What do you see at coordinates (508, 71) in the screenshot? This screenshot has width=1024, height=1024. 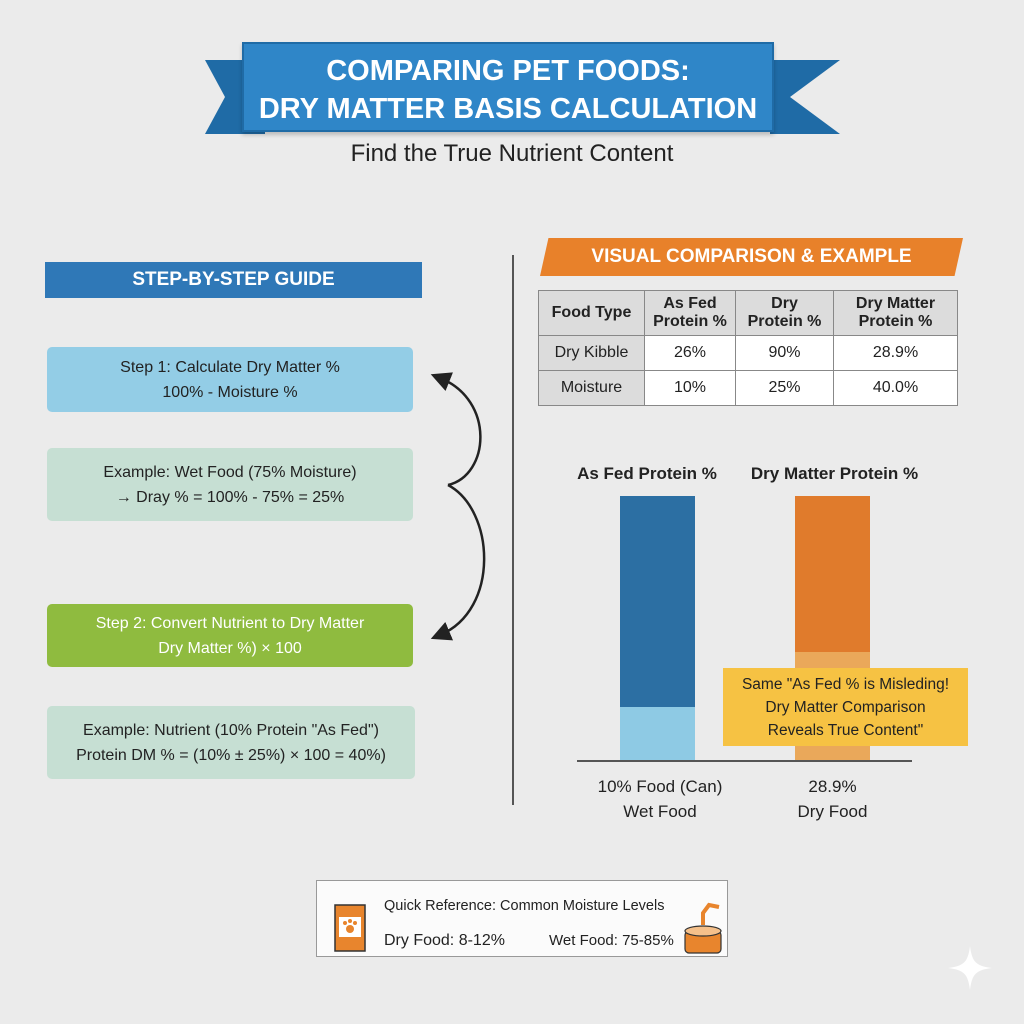 I see `title-line-1: COMPARING PET FOODS:` at bounding box center [508, 71].